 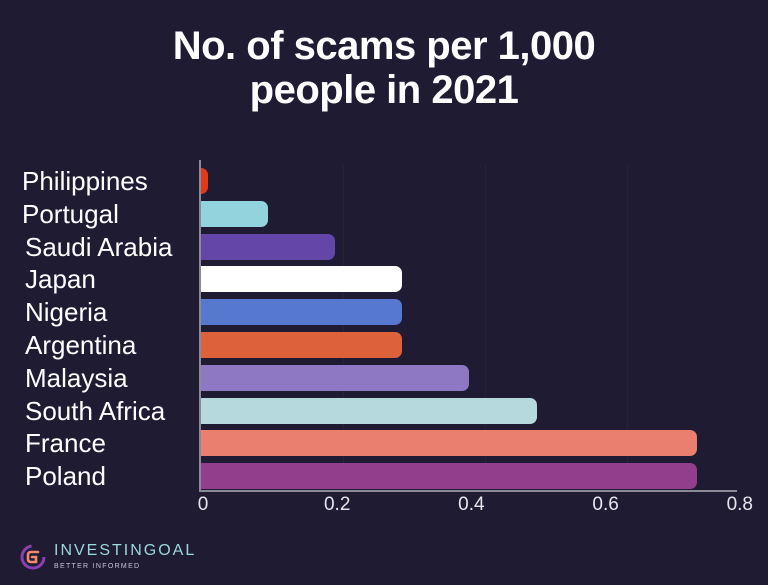 I want to click on category-label: Japan, so click(x=60, y=279).